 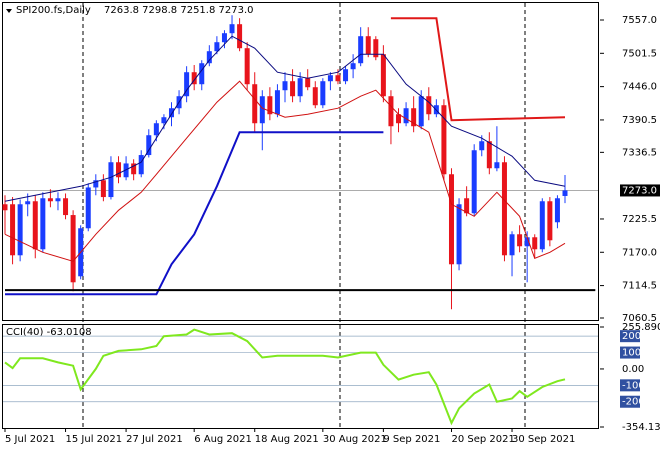 I want to click on cci-level-label: -200, so click(x=633, y=402).